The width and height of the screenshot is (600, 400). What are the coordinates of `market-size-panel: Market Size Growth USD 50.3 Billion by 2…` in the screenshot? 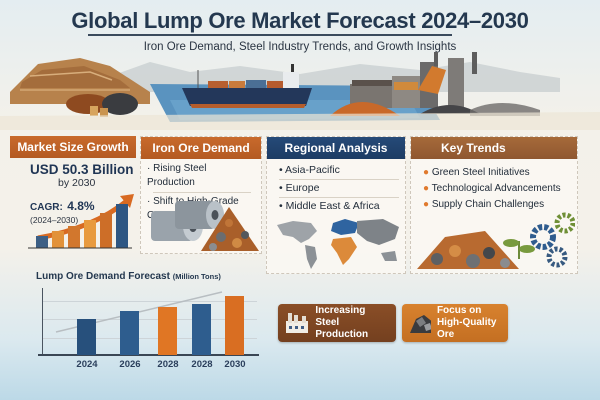 It's located at (73, 195).